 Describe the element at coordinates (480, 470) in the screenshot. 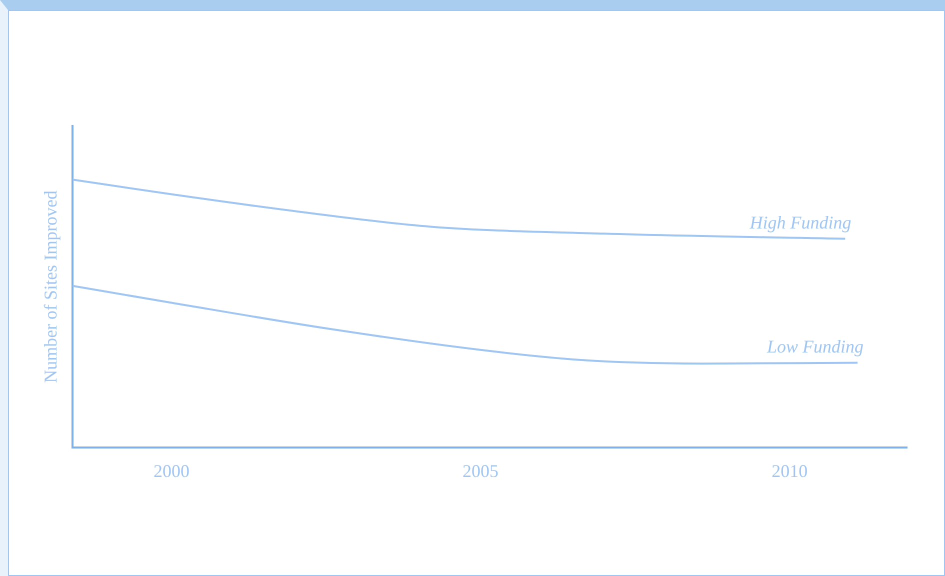

I see `x-tick-label: 2005` at that location.